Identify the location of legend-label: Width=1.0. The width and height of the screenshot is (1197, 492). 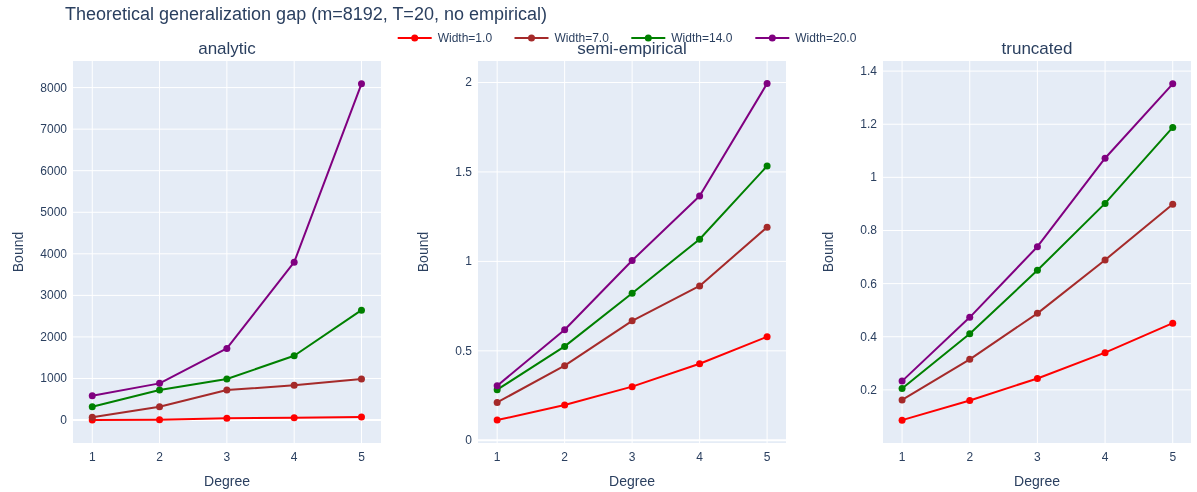
(465, 38).